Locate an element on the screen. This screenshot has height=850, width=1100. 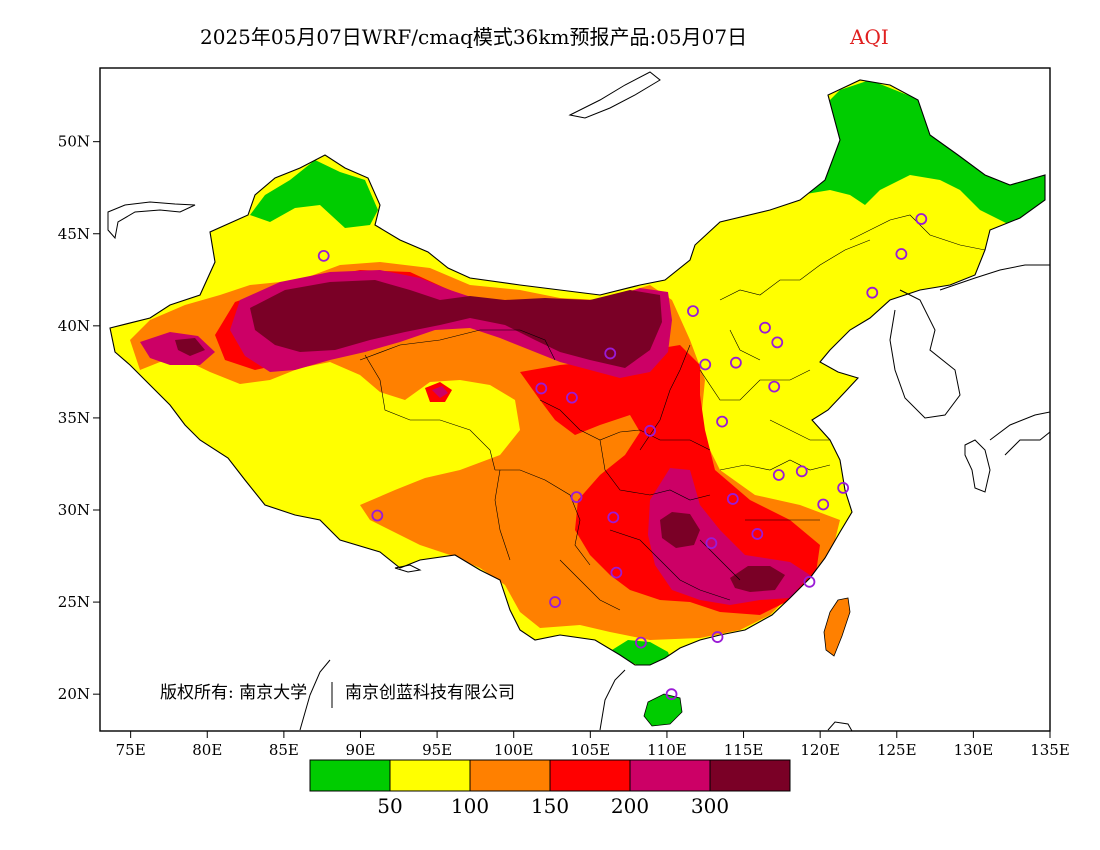
legend-label: 300 is located at coordinates (710, 806).